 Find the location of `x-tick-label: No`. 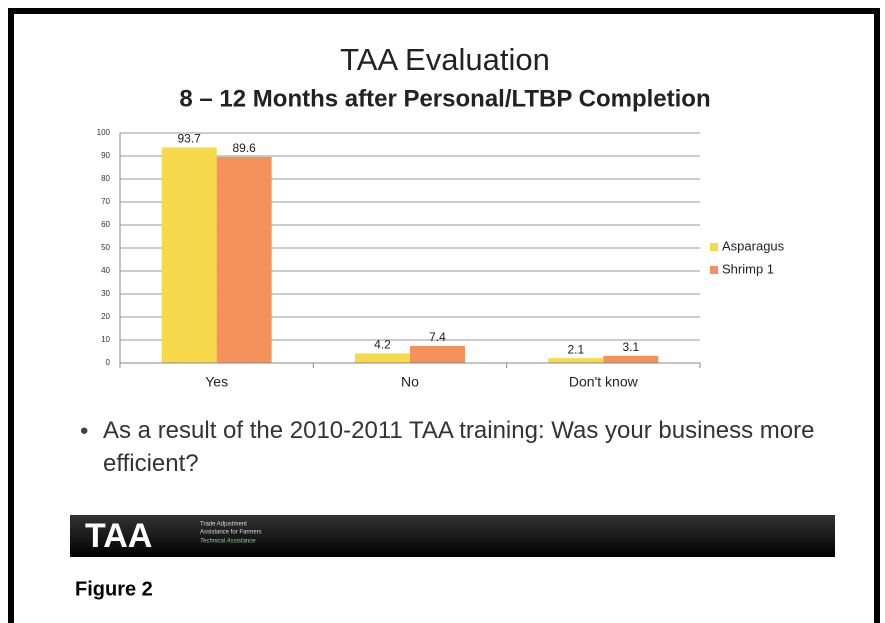

x-tick-label: No is located at coordinates (410, 382).